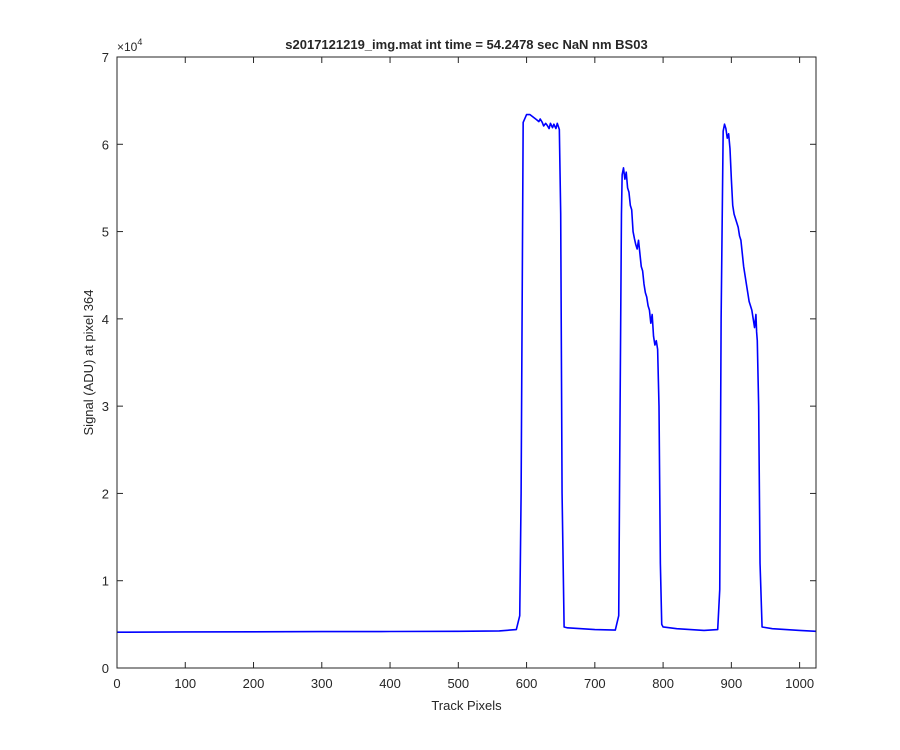 The width and height of the screenshot is (900, 750). I want to click on x-tick-label: 800, so click(663, 683).